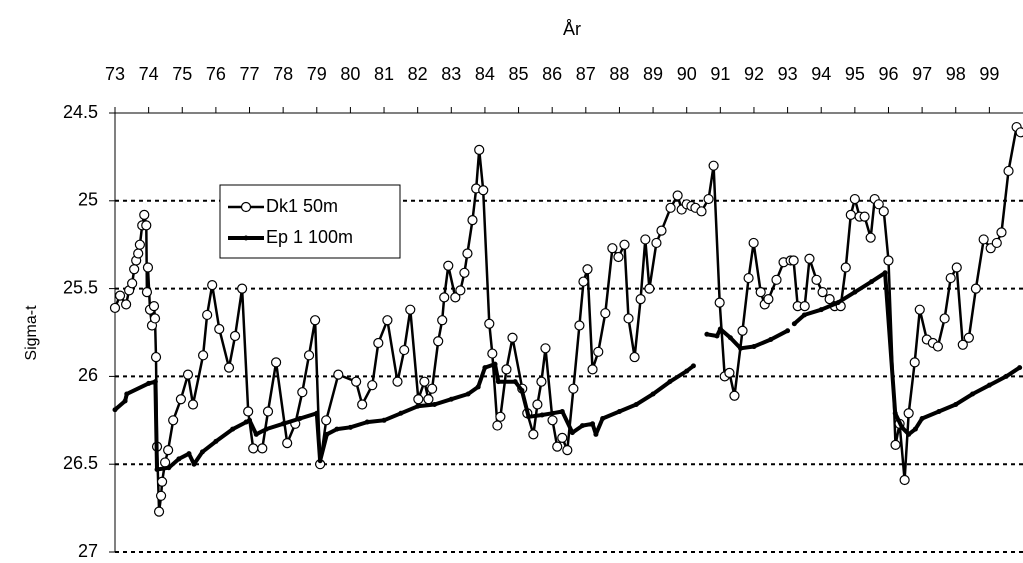  Describe the element at coordinates (384, 74) in the screenshot. I see `x-tick-label: 81` at that location.